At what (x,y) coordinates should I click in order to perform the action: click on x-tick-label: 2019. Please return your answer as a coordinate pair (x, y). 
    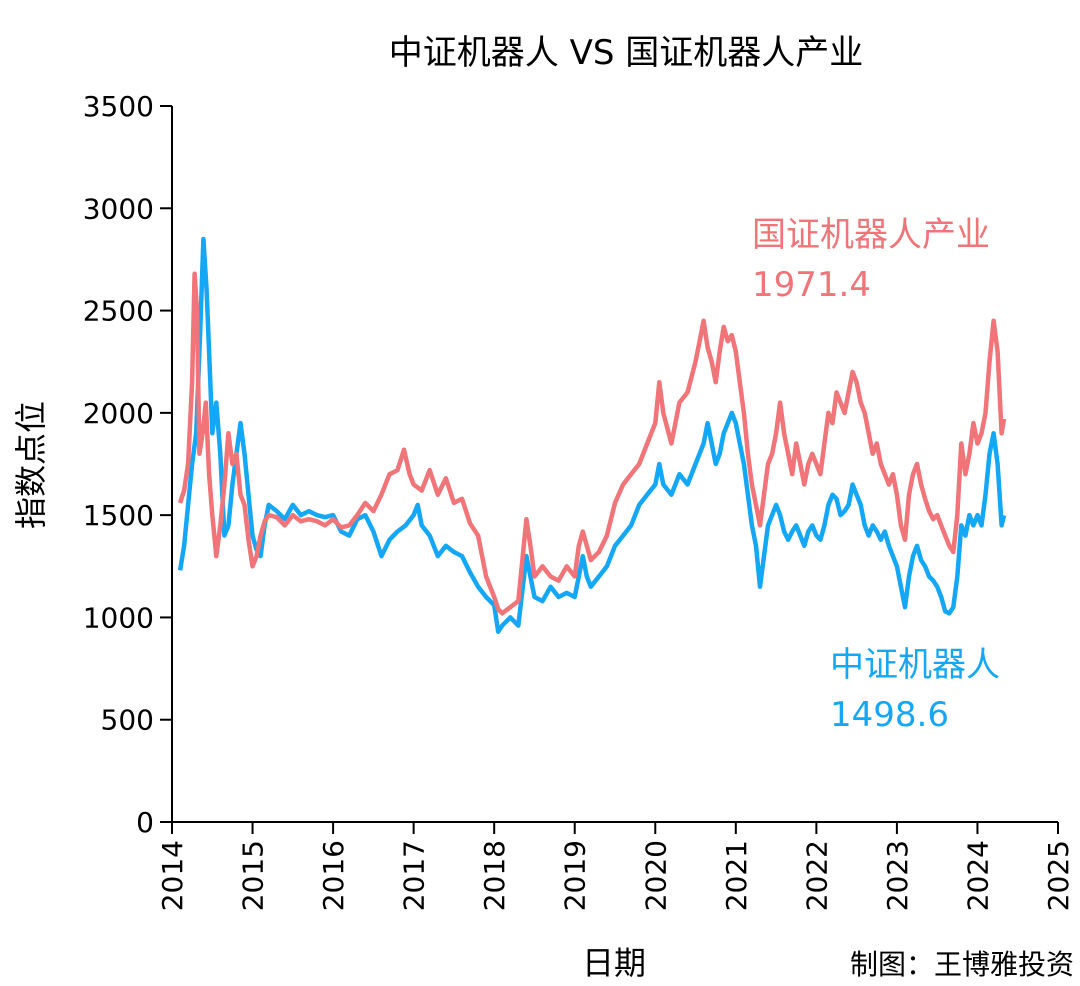
    Looking at the image, I should click on (575, 875).